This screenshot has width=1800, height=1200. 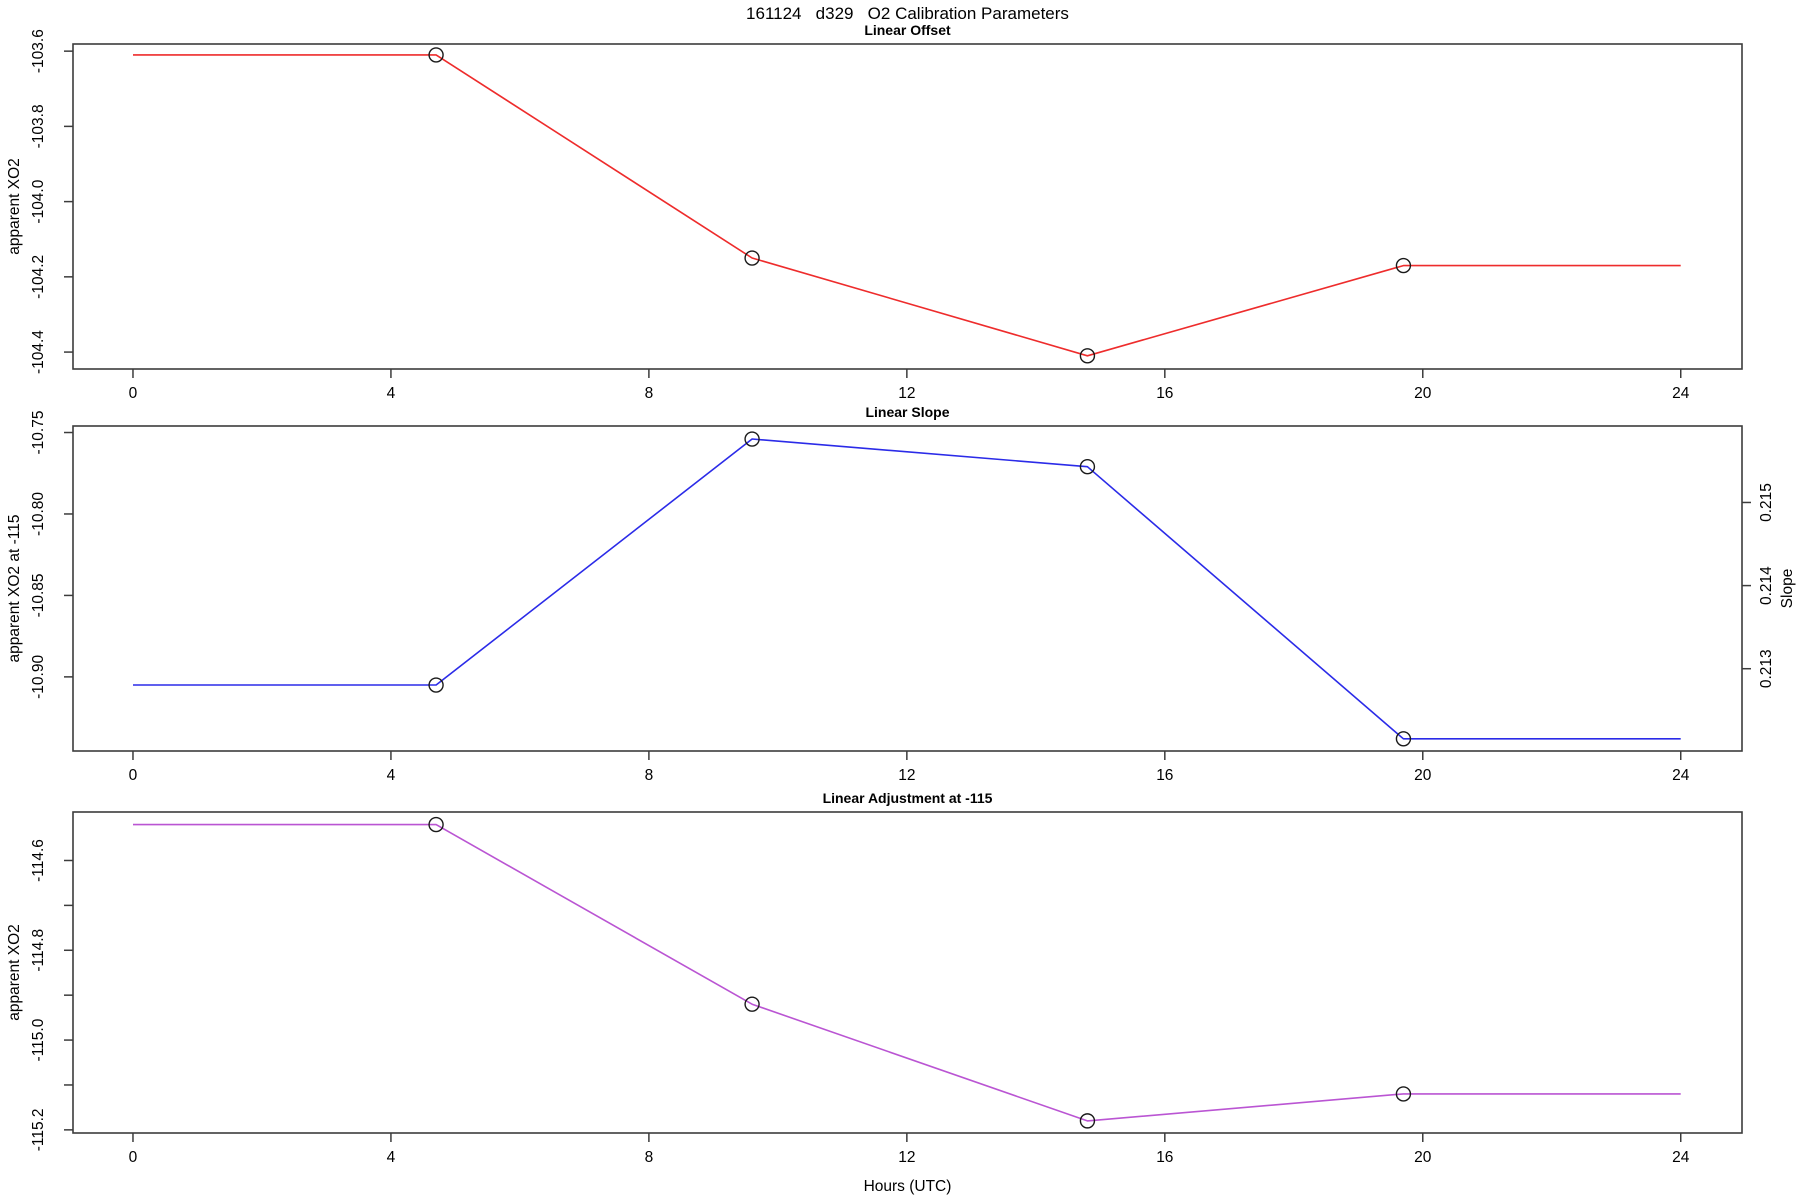 I want to click on y-tick-label: -104.4, so click(x=38, y=352).